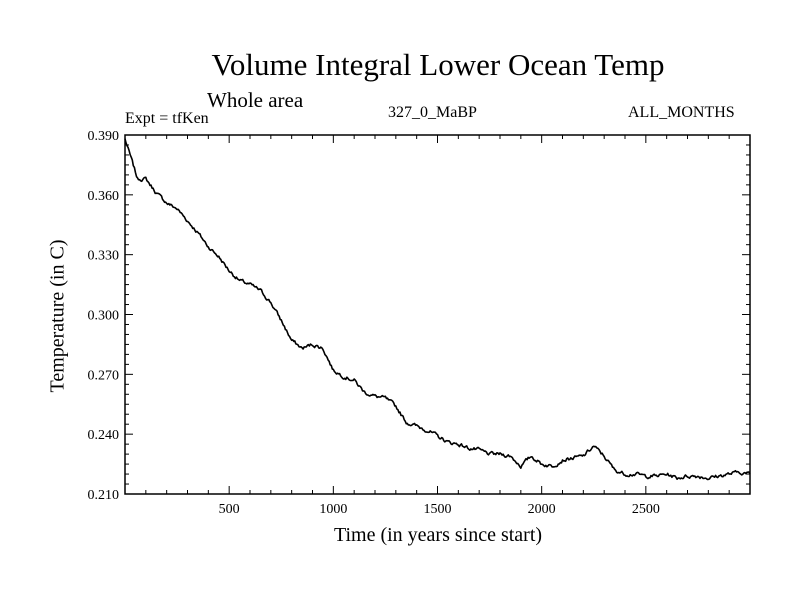 The width and height of the screenshot is (800, 600). What do you see at coordinates (229, 509) in the screenshot?
I see `x-tick-label: 500` at bounding box center [229, 509].